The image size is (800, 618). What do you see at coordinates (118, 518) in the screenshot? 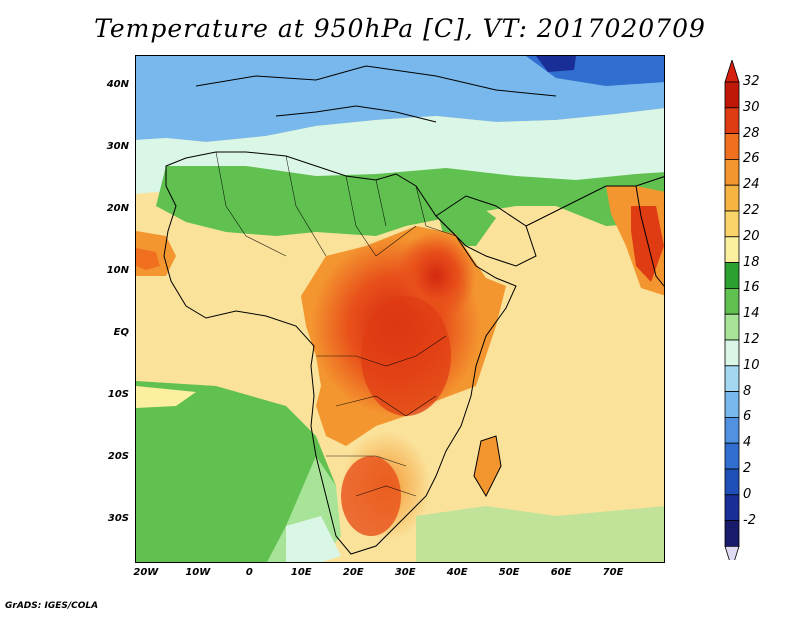
I see `lat-label: 30S` at bounding box center [118, 518].